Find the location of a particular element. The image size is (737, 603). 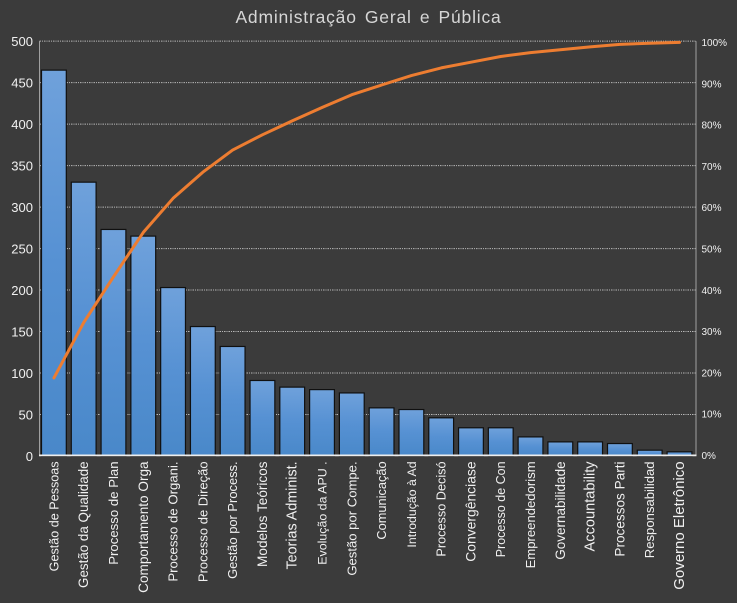

svg-text: 350 is located at coordinates (22, 165).